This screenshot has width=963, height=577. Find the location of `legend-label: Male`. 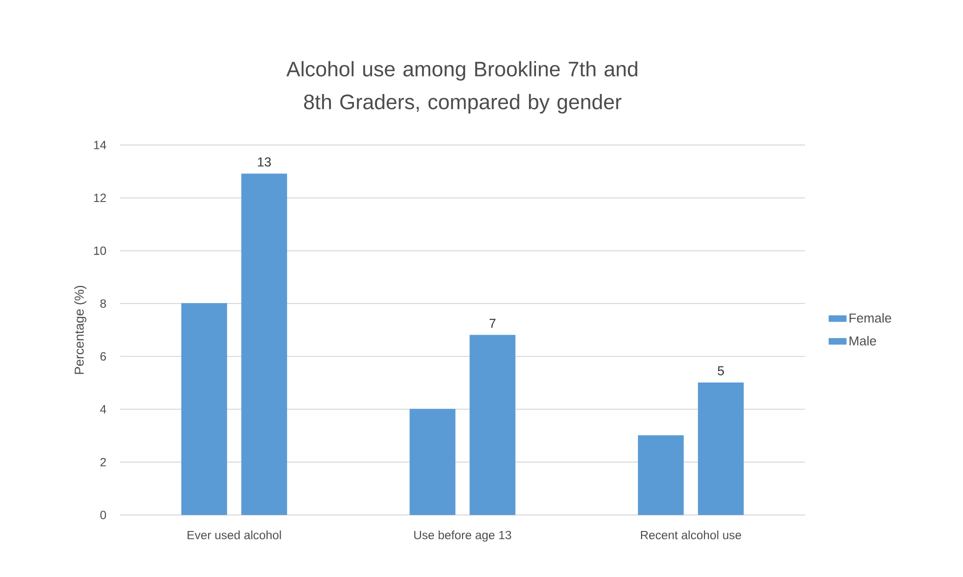

legend-label: Male is located at coordinates (863, 341).